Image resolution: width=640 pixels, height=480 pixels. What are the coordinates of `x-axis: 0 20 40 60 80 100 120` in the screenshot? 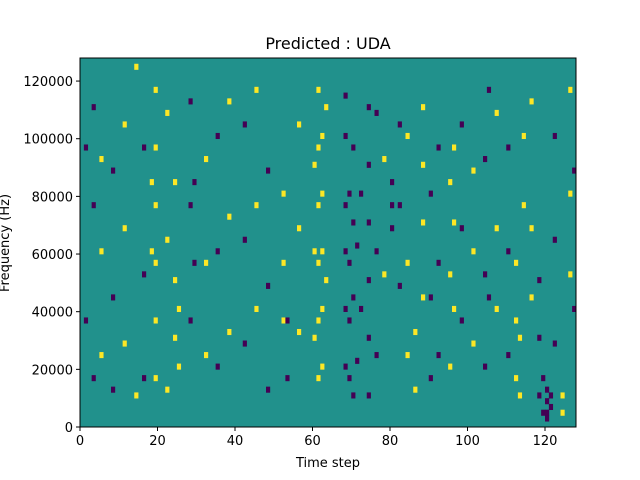 It's located at (317, 438).